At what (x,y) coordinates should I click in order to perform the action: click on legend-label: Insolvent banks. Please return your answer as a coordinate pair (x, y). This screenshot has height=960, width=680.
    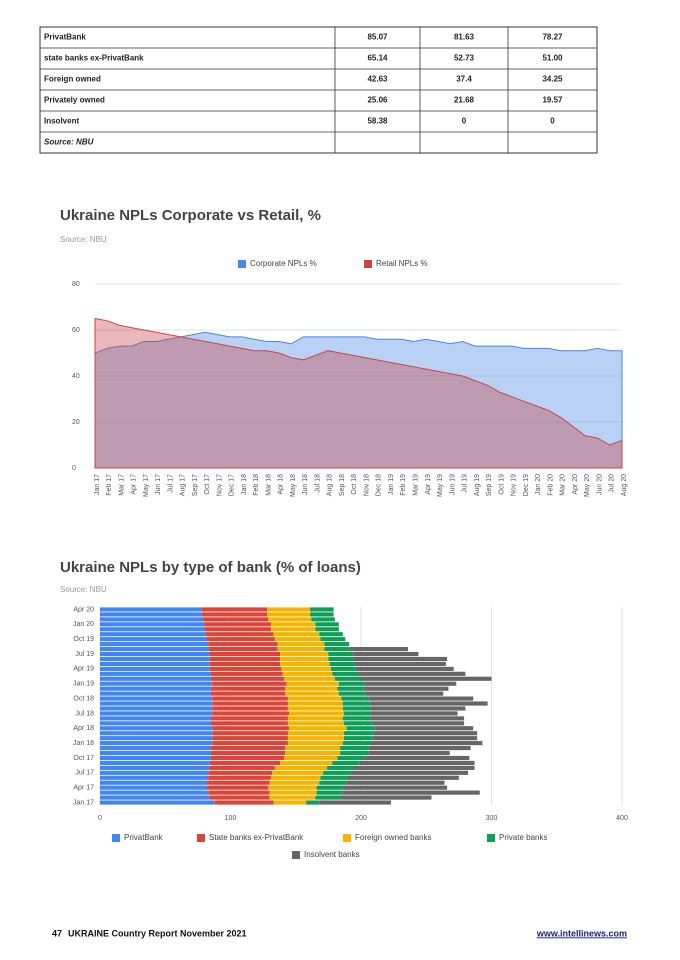
    Looking at the image, I should click on (332, 854).